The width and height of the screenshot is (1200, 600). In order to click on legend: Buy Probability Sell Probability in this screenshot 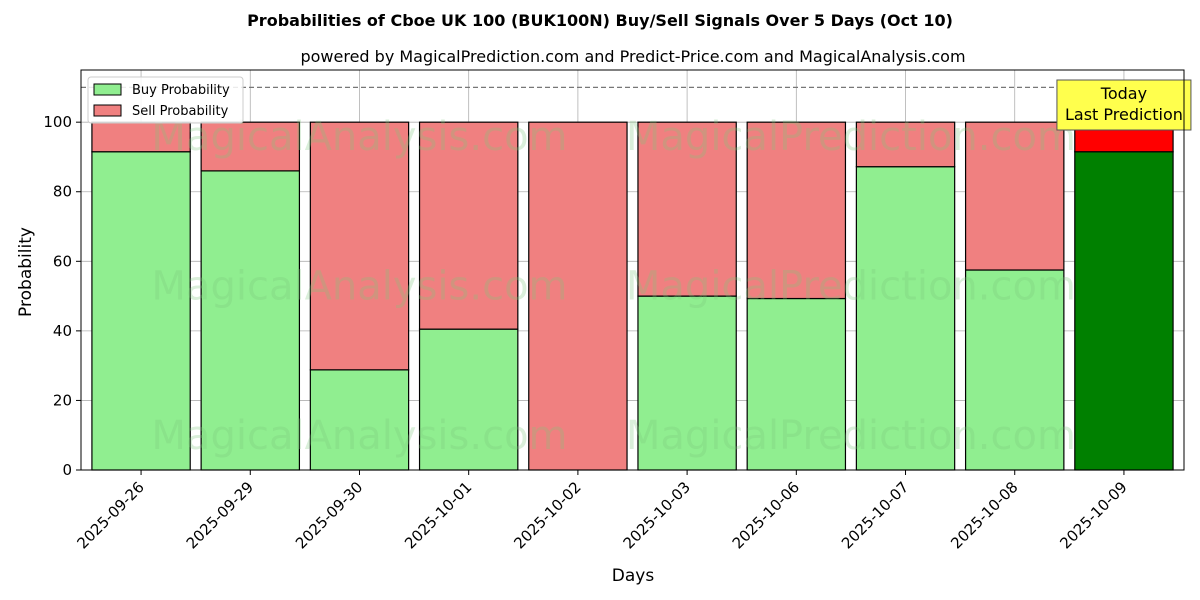, I will do `click(165, 100)`.